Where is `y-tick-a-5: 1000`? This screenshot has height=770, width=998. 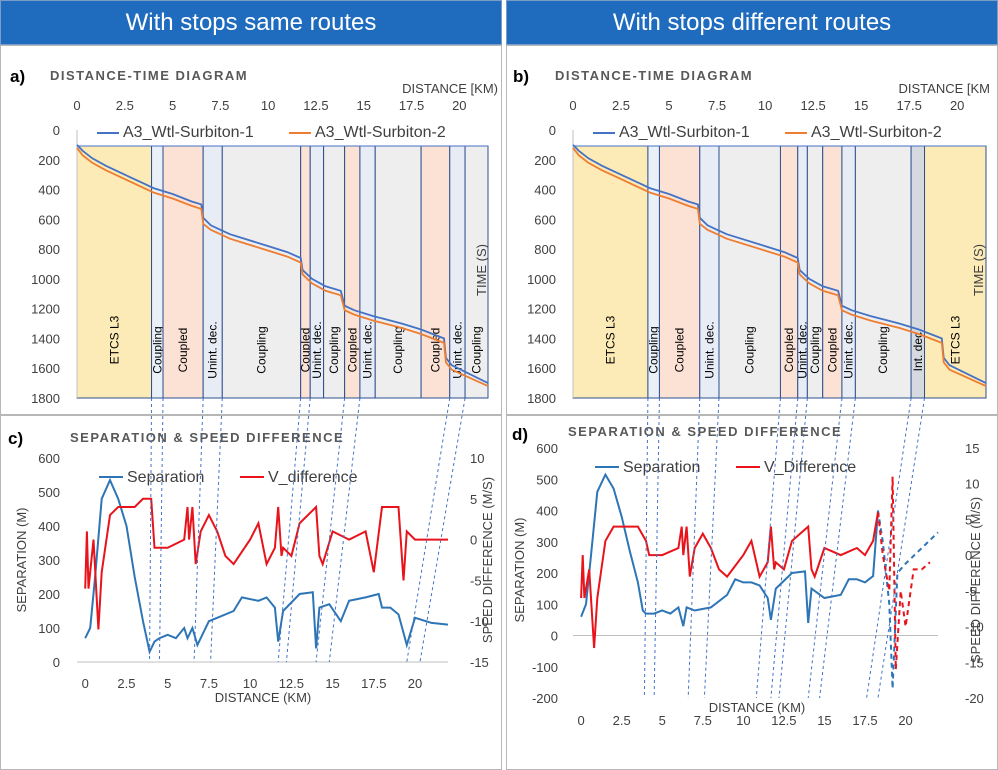 y-tick-a-5: 1000 is located at coordinates (45, 279).